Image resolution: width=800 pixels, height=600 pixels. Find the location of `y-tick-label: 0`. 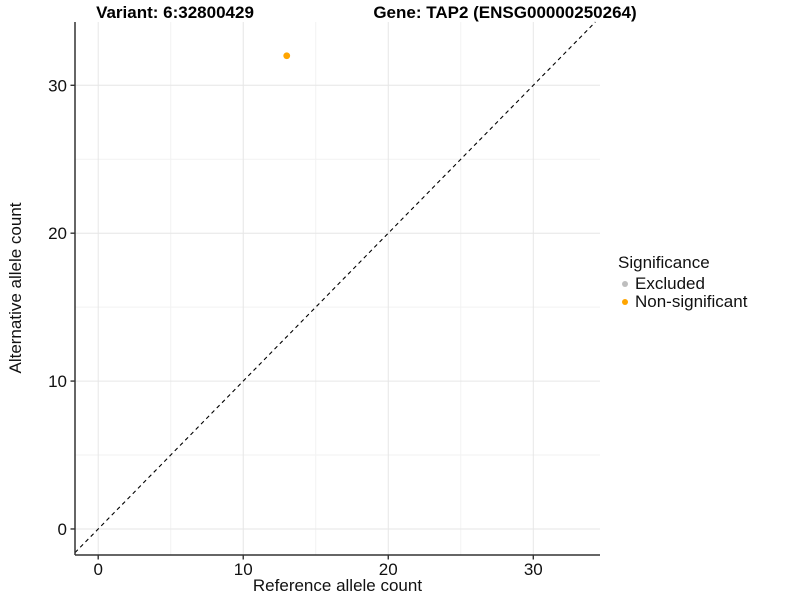

y-tick-label: 0 is located at coordinates (62, 529).